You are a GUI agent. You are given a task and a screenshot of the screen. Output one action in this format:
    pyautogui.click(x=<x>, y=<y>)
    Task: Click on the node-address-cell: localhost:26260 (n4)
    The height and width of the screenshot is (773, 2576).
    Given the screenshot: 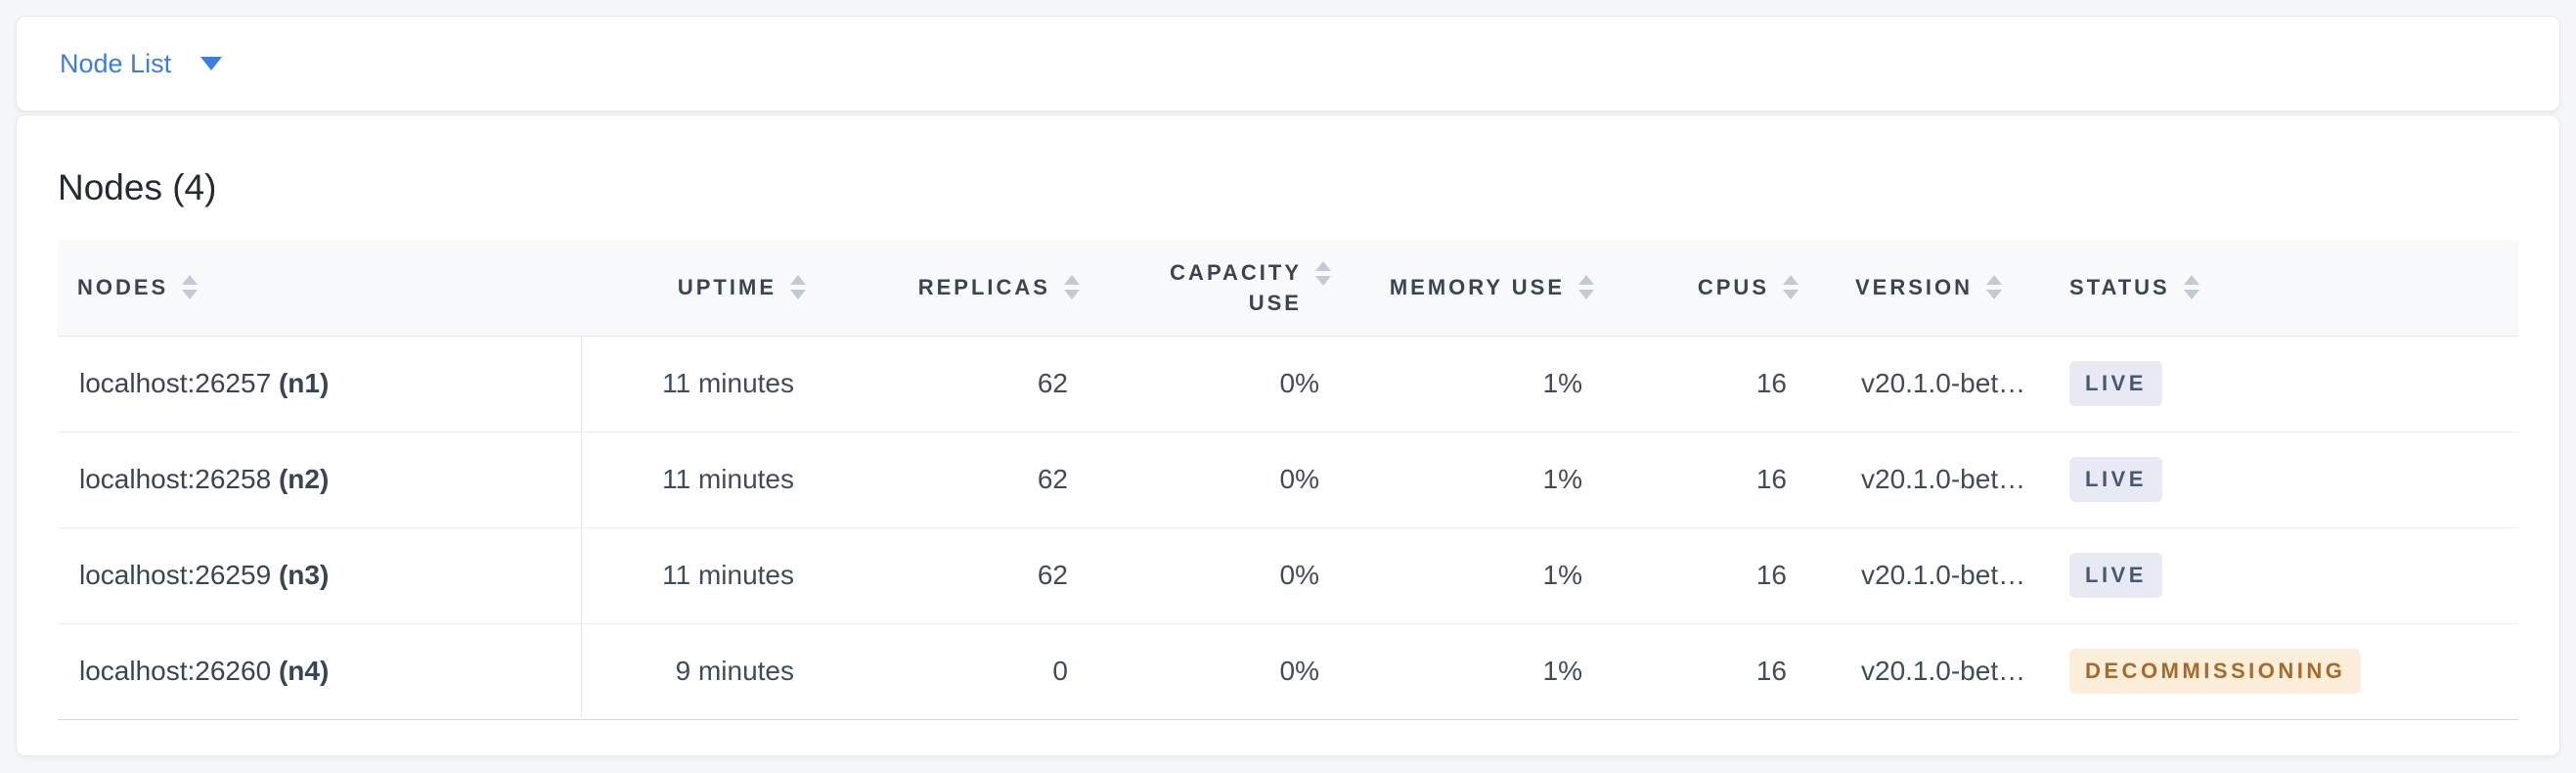 What is the action you would take?
    pyautogui.click(x=320, y=671)
    